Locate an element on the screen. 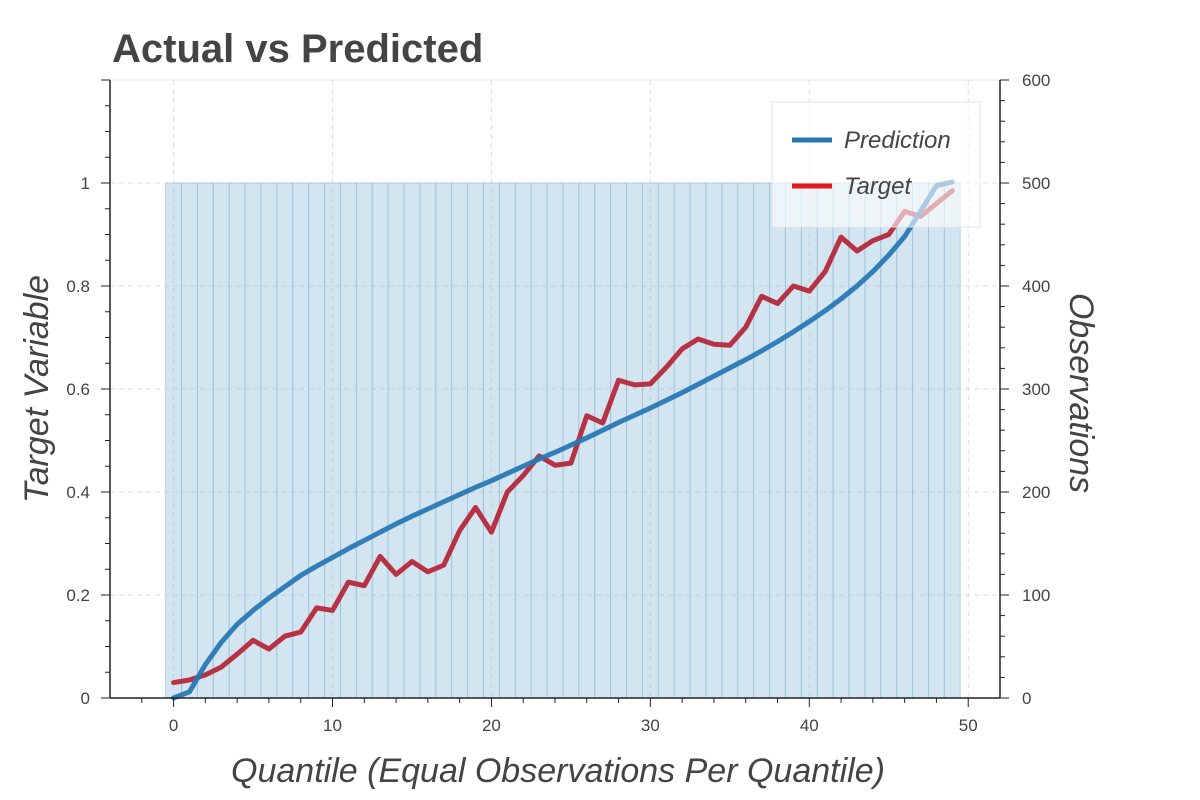  y-tick-label: 0.2 is located at coordinates (78, 595).